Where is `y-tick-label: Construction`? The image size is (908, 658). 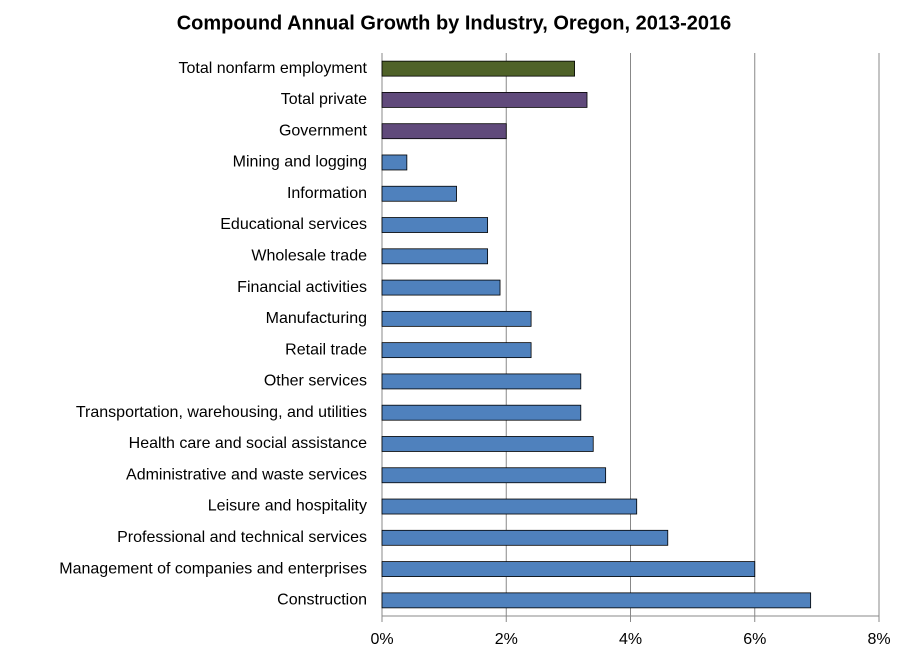
y-tick-label: Construction is located at coordinates (322, 600).